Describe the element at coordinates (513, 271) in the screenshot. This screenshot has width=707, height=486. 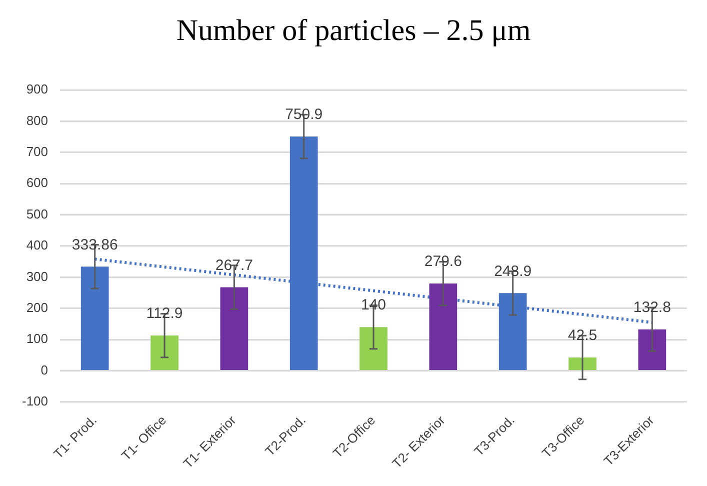
I see `data-label: 248.9` at that location.